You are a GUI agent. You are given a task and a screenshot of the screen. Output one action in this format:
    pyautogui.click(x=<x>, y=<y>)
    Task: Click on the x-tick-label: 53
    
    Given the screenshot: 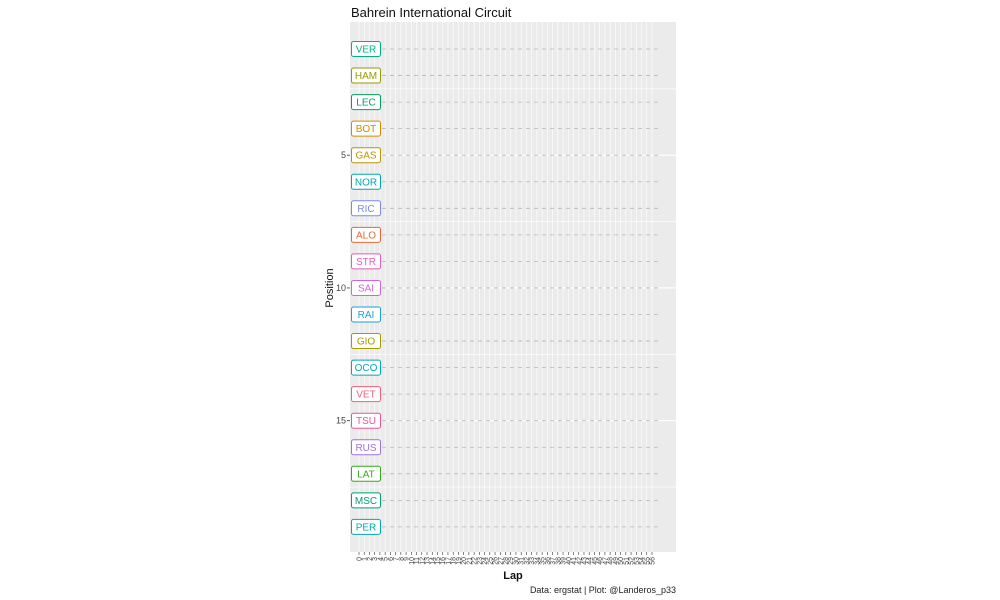 What is the action you would take?
    pyautogui.click(x=637, y=561)
    